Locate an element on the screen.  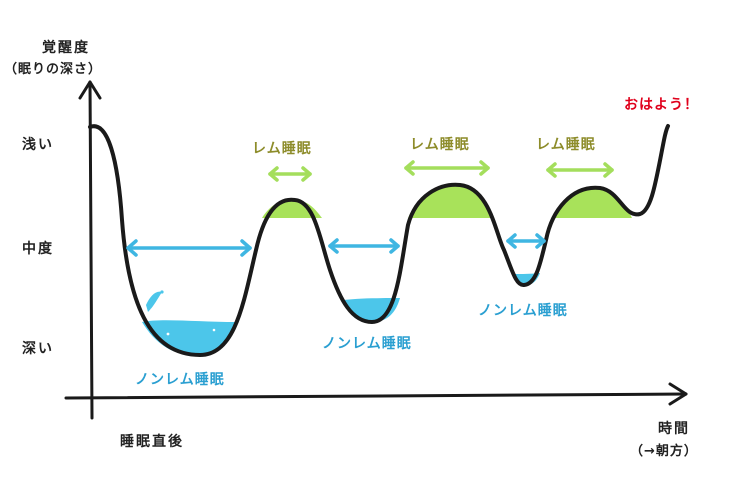
y-tick-shallow: 浅い is located at coordinates (38, 145).